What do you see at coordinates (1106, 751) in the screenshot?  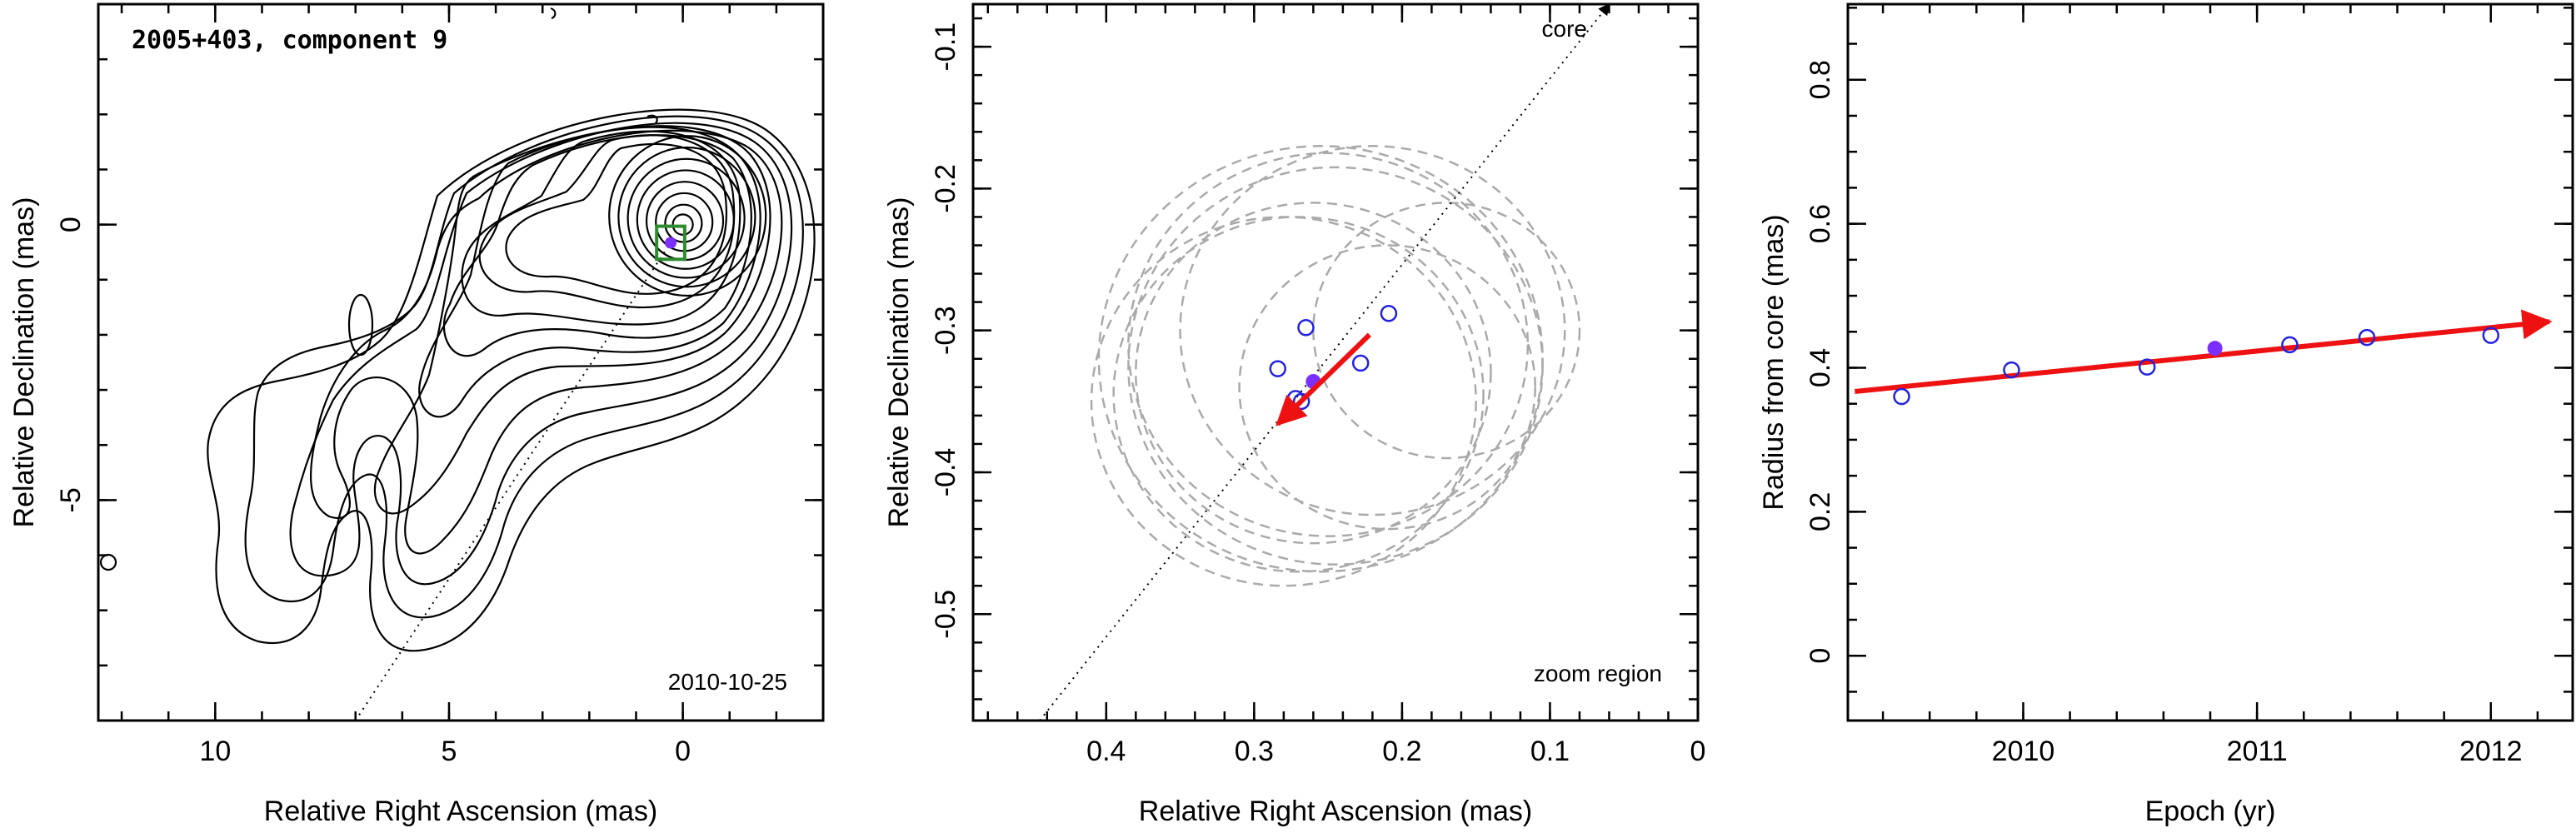 I see `x-tick-label: 0.4` at bounding box center [1106, 751].